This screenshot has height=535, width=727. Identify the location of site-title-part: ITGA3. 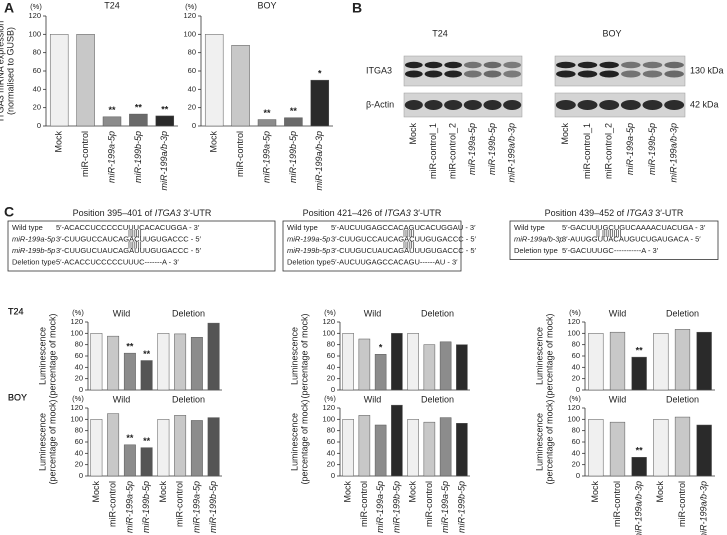
(640, 213).